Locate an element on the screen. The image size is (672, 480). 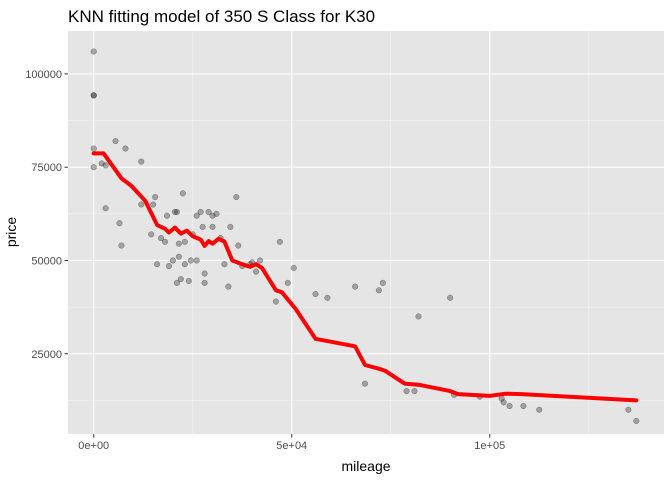
y-tick-label: 25000 is located at coordinates (46, 355).